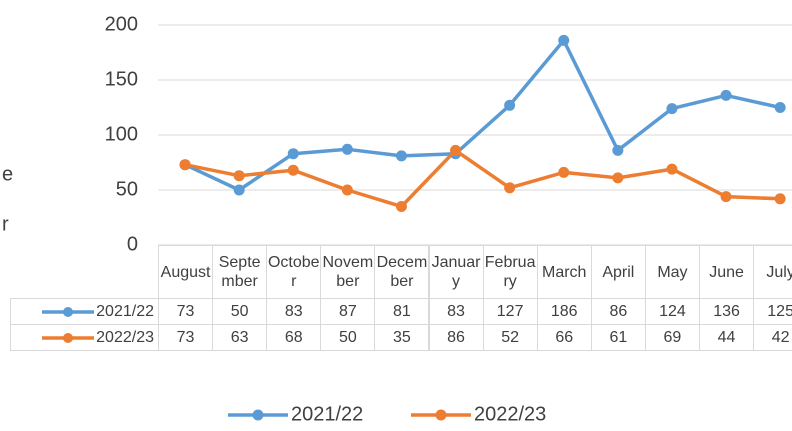 This screenshot has height=431, width=792. Describe the element at coordinates (348, 272) in the screenshot. I see `category-cell: November` at that location.